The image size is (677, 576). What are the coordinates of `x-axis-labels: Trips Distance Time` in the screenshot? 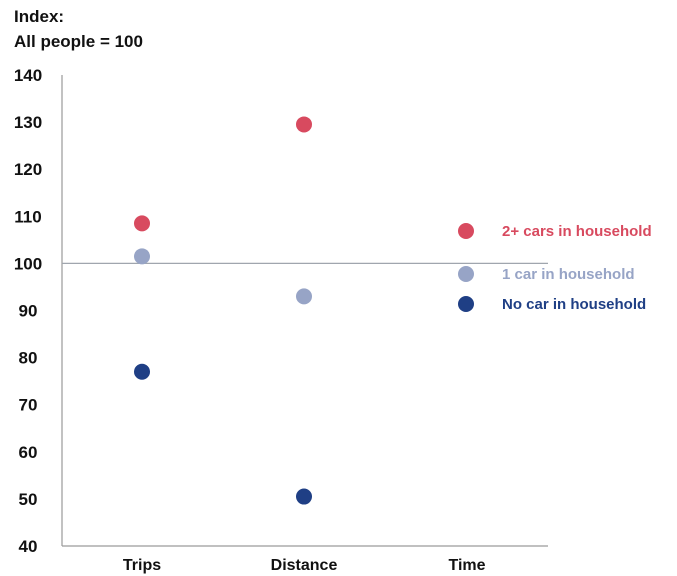 It's located at (304, 565).